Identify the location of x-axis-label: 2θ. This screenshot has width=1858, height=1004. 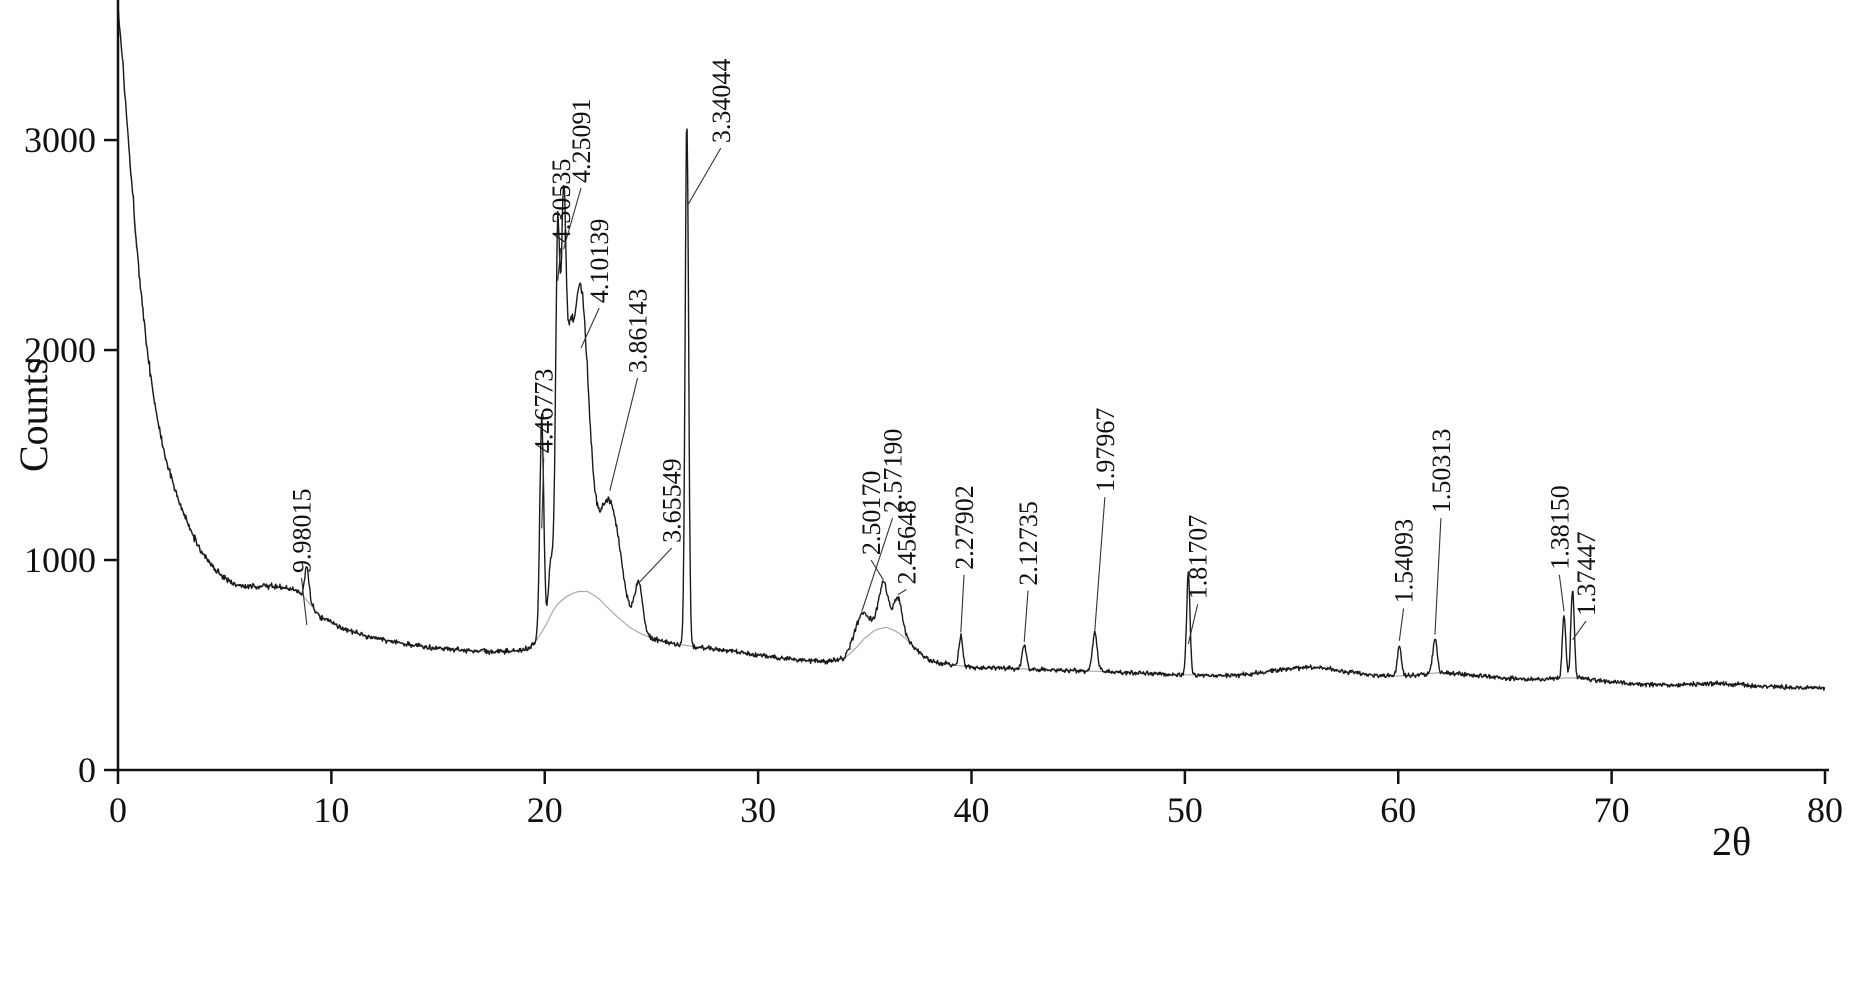
(1732, 841).